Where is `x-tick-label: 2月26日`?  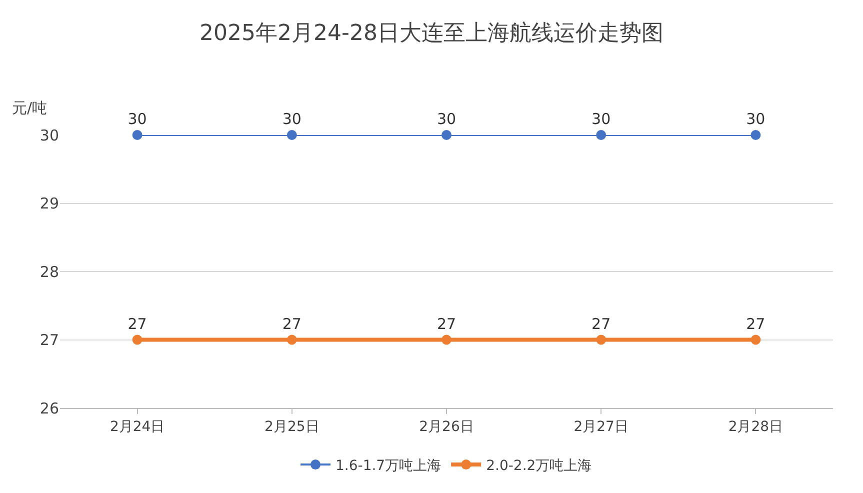 x-tick-label: 2月26日 is located at coordinates (446, 426).